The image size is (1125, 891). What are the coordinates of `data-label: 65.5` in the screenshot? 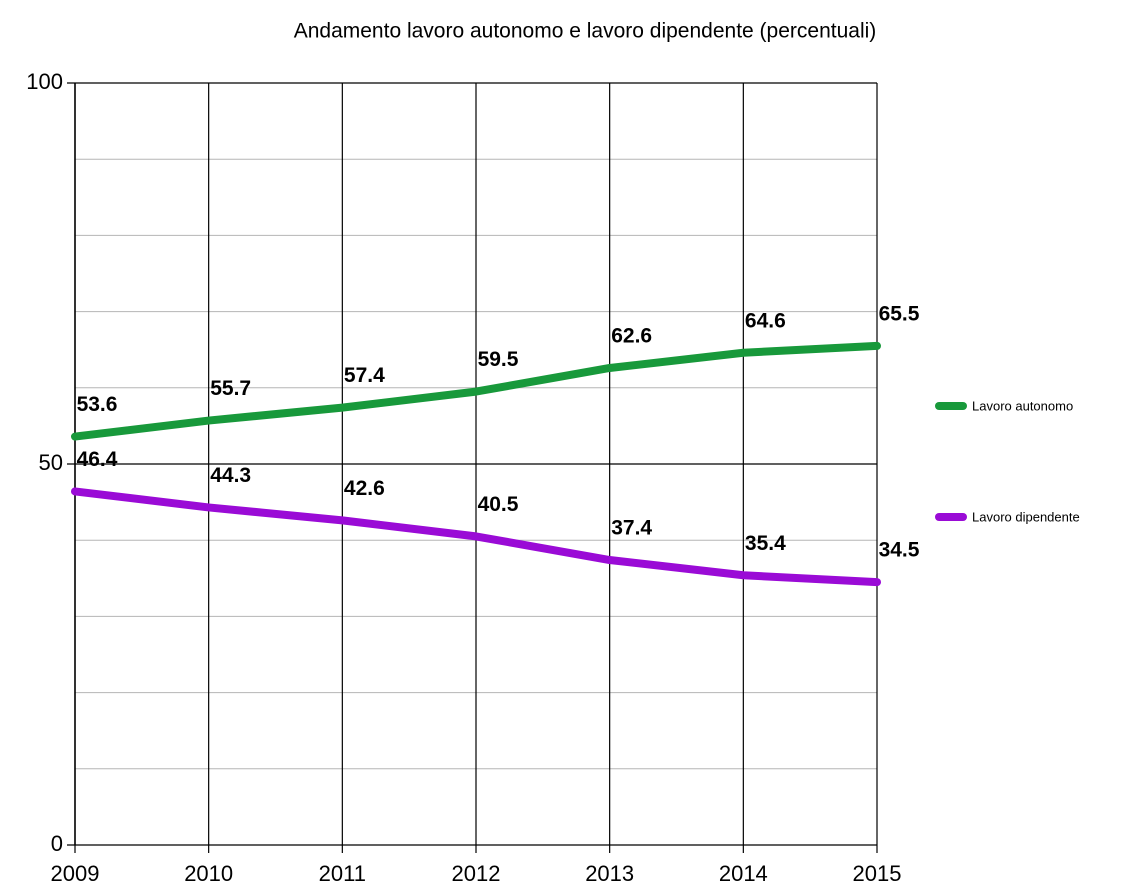 It's located at (899, 313).